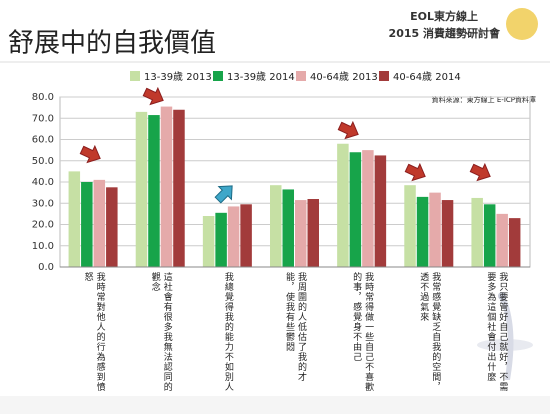 This screenshot has width=550, height=414. What do you see at coordinates (43, 118) in the screenshot?
I see `y-tick-label: 70.0` at bounding box center [43, 118].